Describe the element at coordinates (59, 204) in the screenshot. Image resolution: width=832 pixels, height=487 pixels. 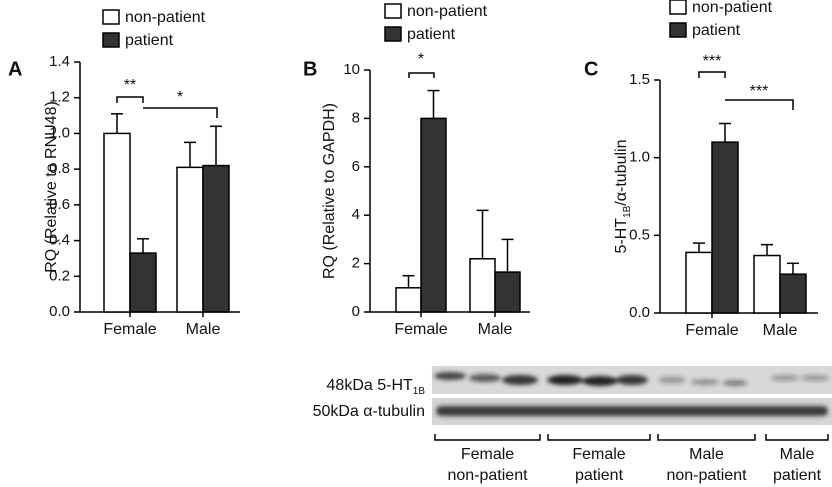
I see `y-tick-label: 0.6` at that location.